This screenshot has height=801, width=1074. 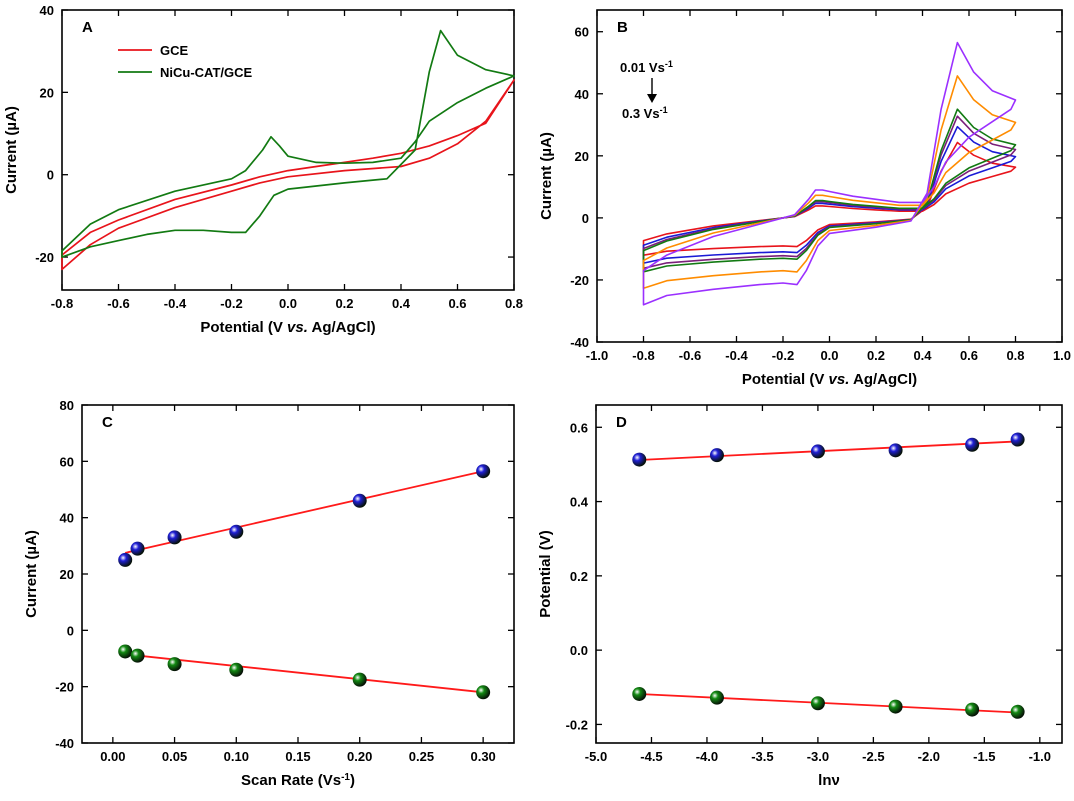 What do you see at coordinates (243, 327) in the screenshot?
I see `x-label-part: Potential (V` at bounding box center [243, 327].